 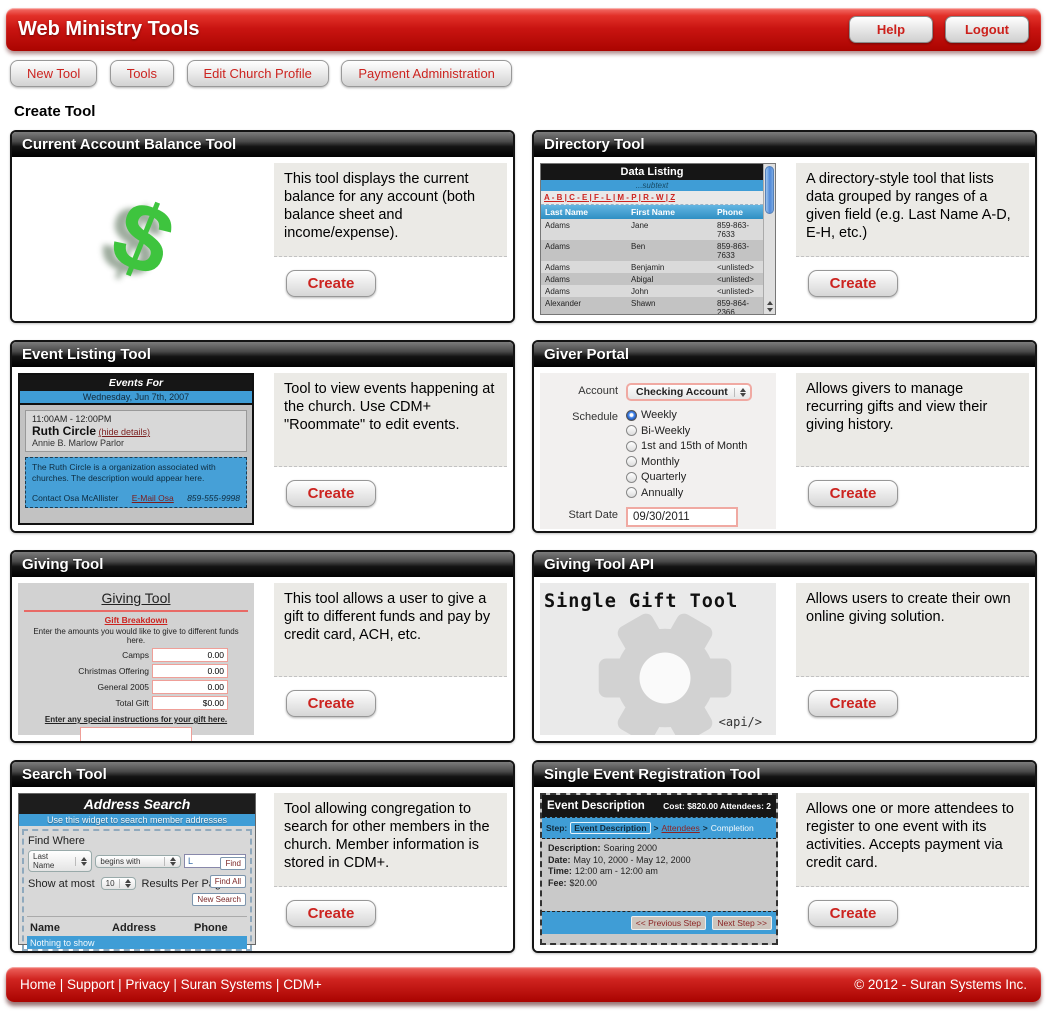 I want to click on event-time: 11:00AM - 12:00PM, so click(x=72, y=419).